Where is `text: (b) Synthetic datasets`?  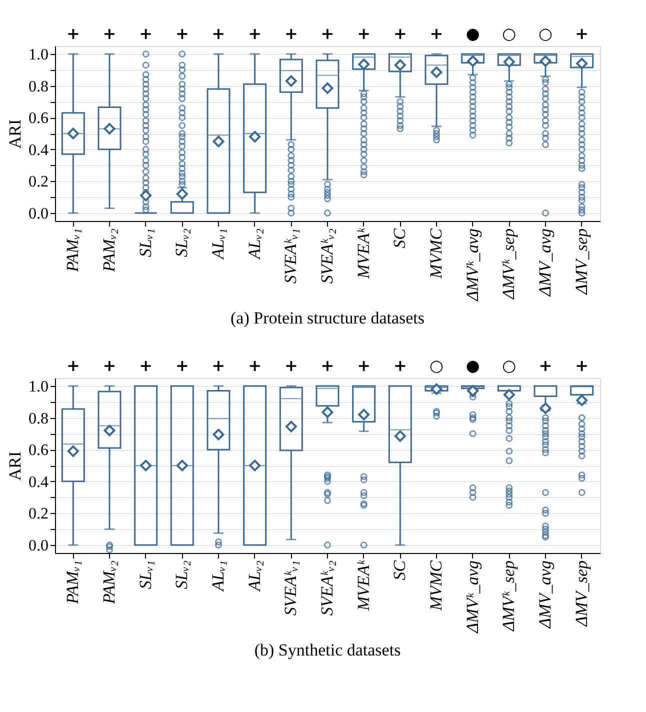 text: (b) Synthetic datasets is located at coordinates (327, 650).